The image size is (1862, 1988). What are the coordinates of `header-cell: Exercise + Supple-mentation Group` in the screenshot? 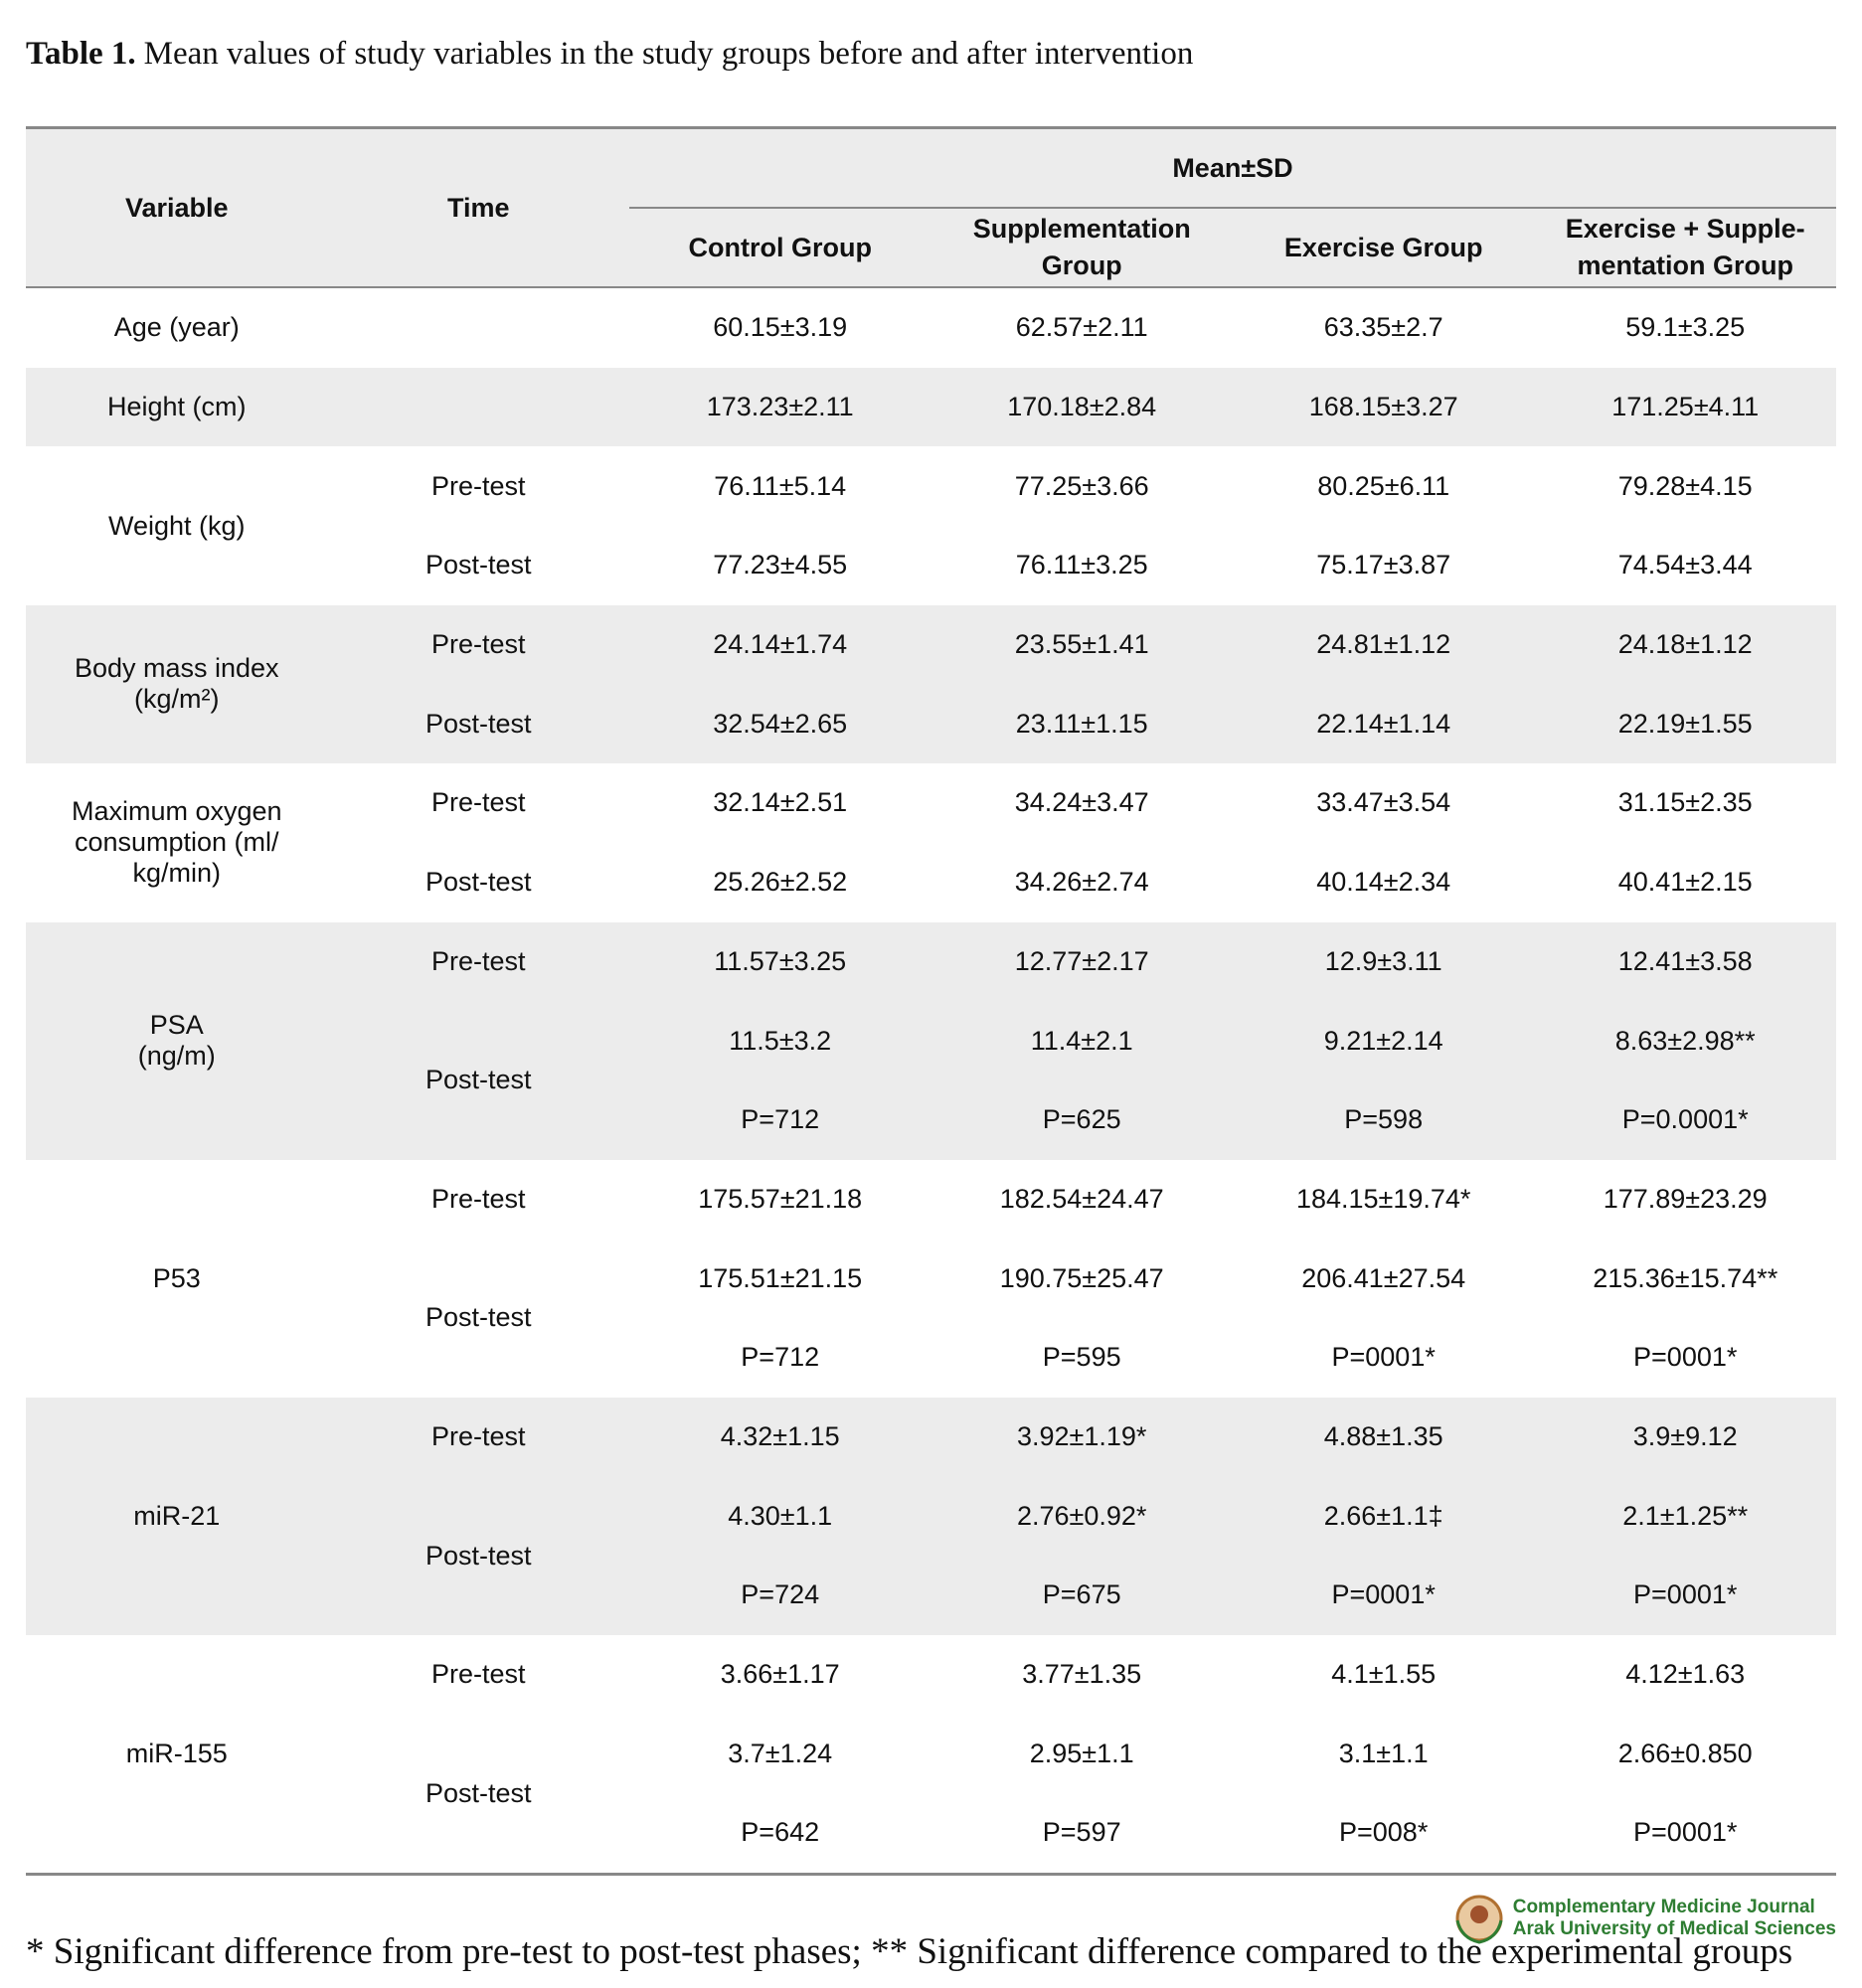 It's located at (1685, 247).